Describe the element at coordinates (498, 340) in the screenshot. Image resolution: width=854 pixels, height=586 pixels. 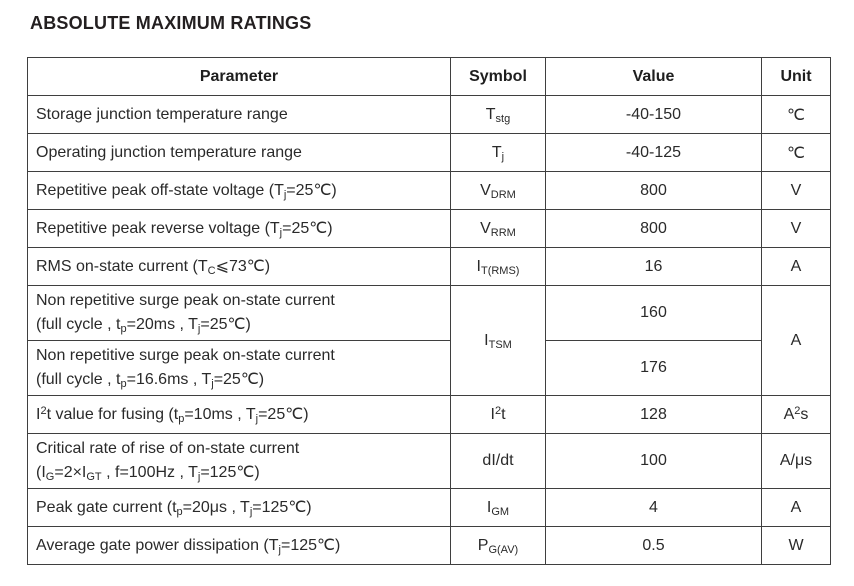
I see `symbol-cell: ITSM` at that location.